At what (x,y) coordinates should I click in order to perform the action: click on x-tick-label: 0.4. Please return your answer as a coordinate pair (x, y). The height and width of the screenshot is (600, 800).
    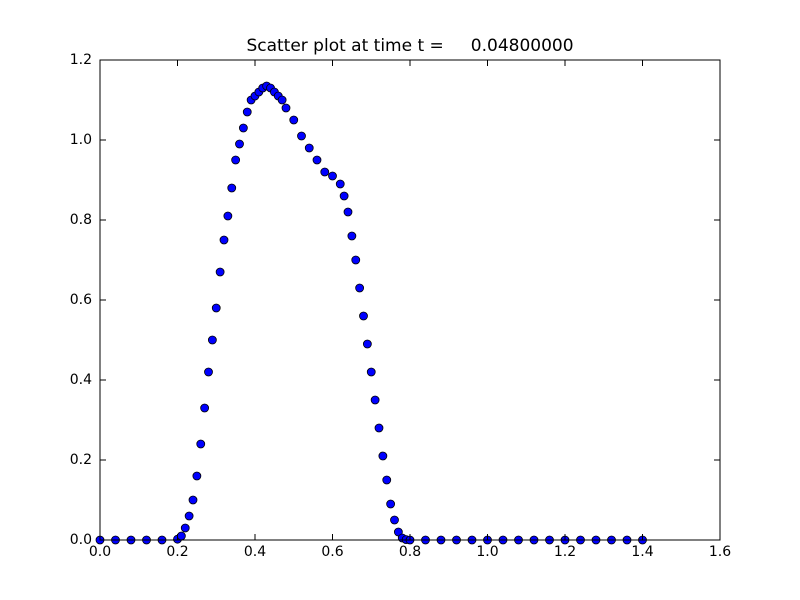
    Looking at the image, I should click on (255, 552).